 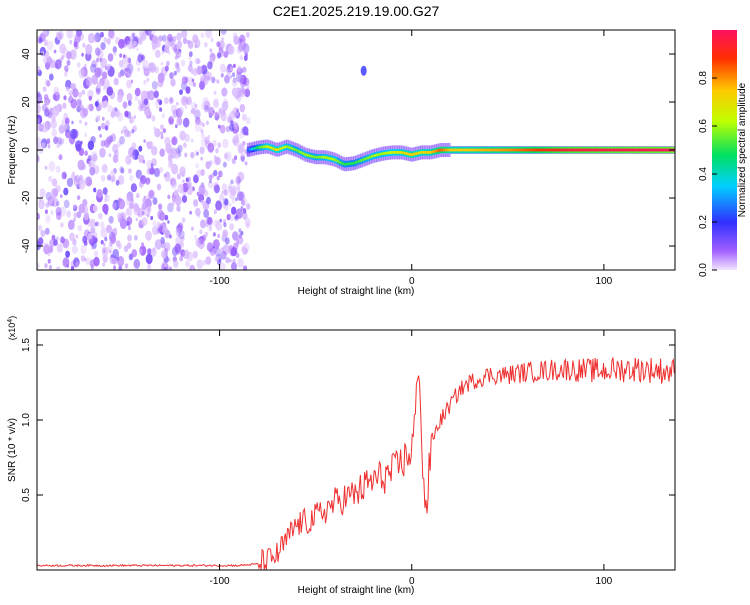 I want to click on colorbar-tick-label: 0.6, so click(x=703, y=126).